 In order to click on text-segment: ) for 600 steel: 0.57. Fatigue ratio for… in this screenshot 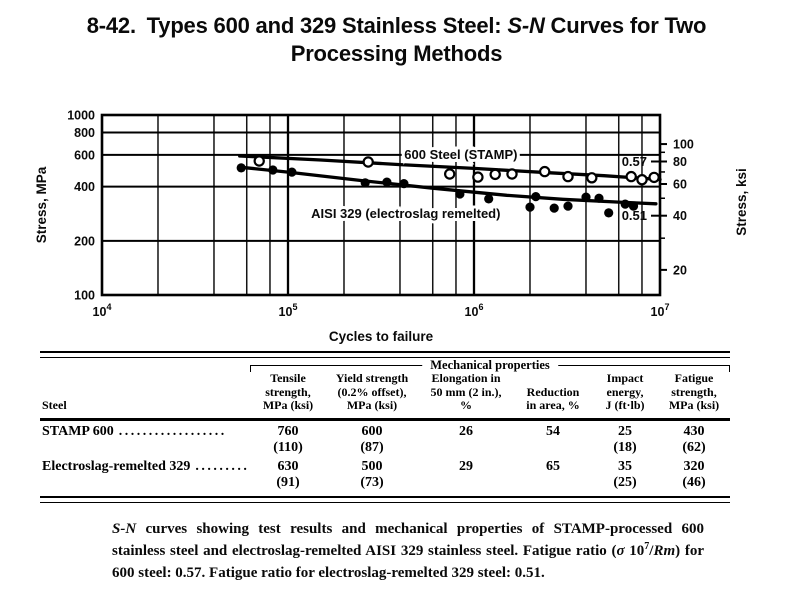, I will do `click(408, 562)`.